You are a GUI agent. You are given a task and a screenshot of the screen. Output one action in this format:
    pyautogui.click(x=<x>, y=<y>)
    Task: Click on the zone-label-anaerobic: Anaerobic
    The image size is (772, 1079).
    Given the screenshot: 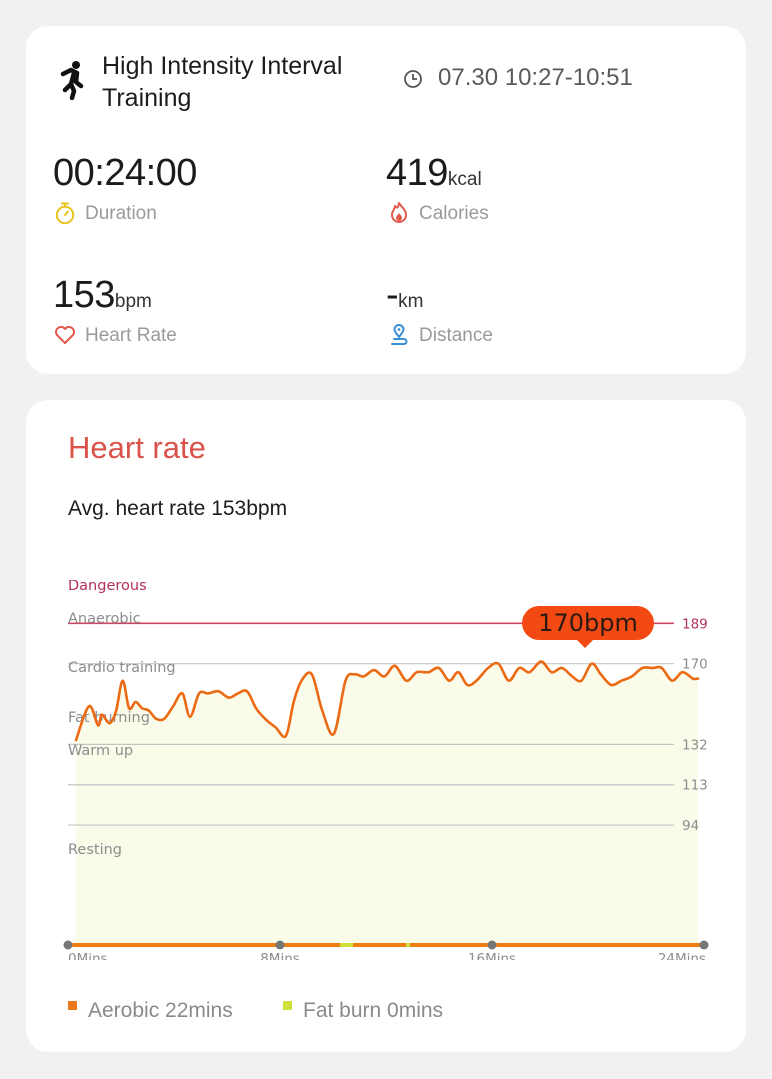 What is the action you would take?
    pyautogui.click(x=104, y=619)
    